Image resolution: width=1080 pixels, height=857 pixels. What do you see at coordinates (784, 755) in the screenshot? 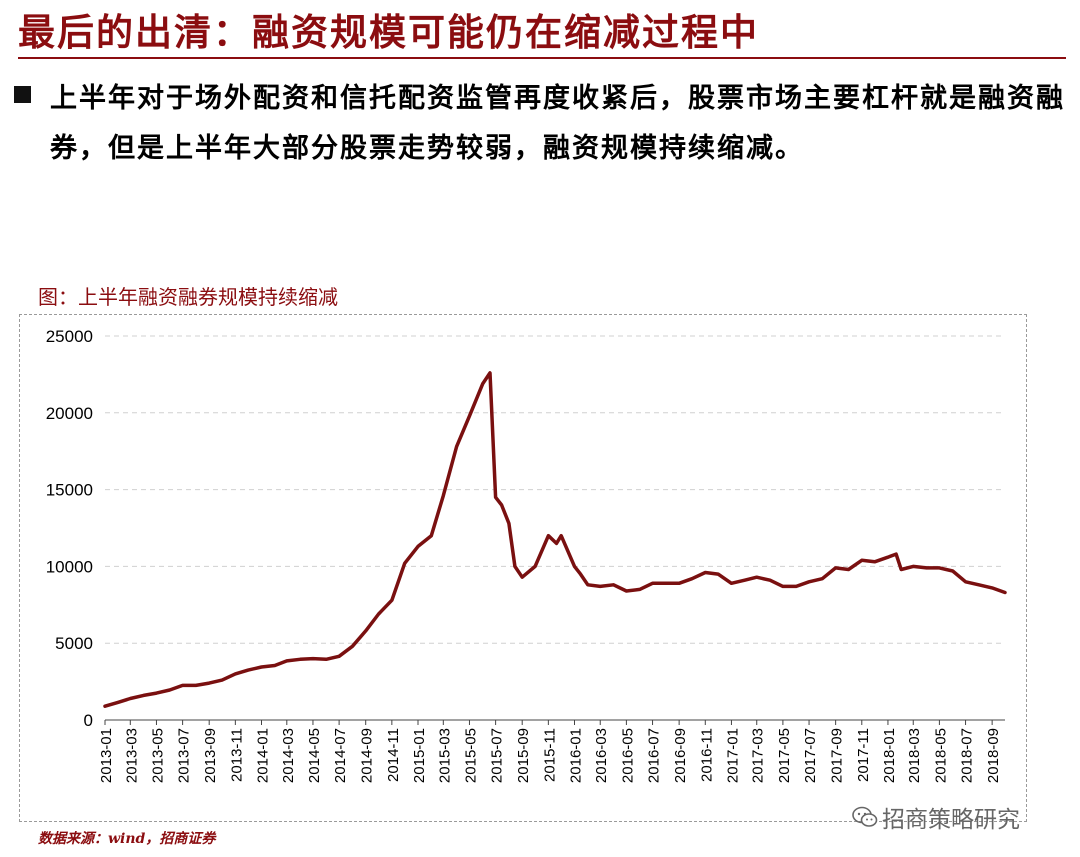
I see `x-tick-label: 2017-05` at bounding box center [784, 755].